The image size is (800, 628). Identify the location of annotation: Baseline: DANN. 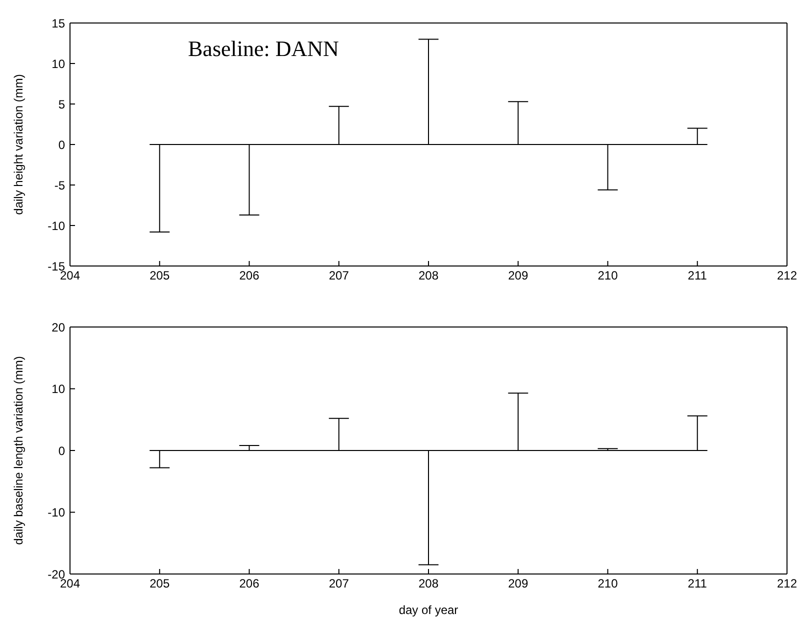
(263, 49).